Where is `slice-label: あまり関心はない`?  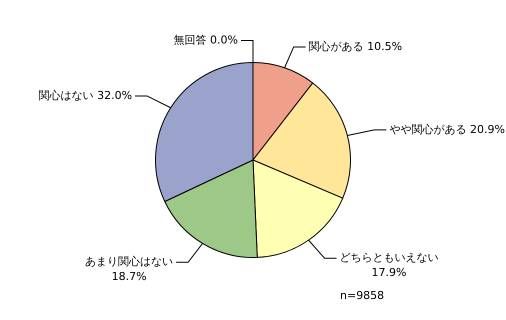 slice-label: あまり関心はない is located at coordinates (129, 261).